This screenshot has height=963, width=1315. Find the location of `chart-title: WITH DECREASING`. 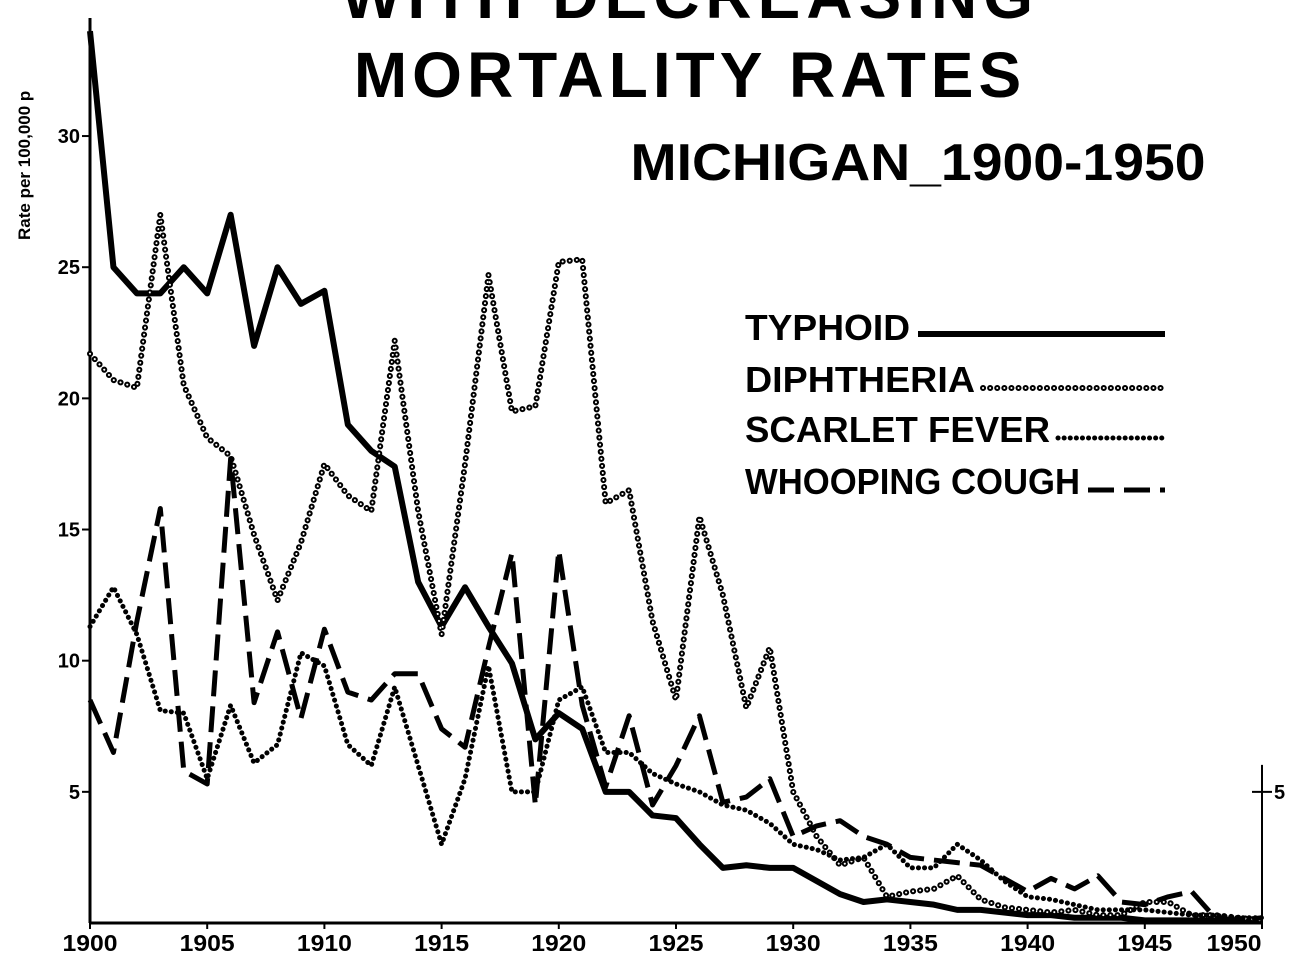

chart-title: WITH DECREASING is located at coordinates (690, 16).